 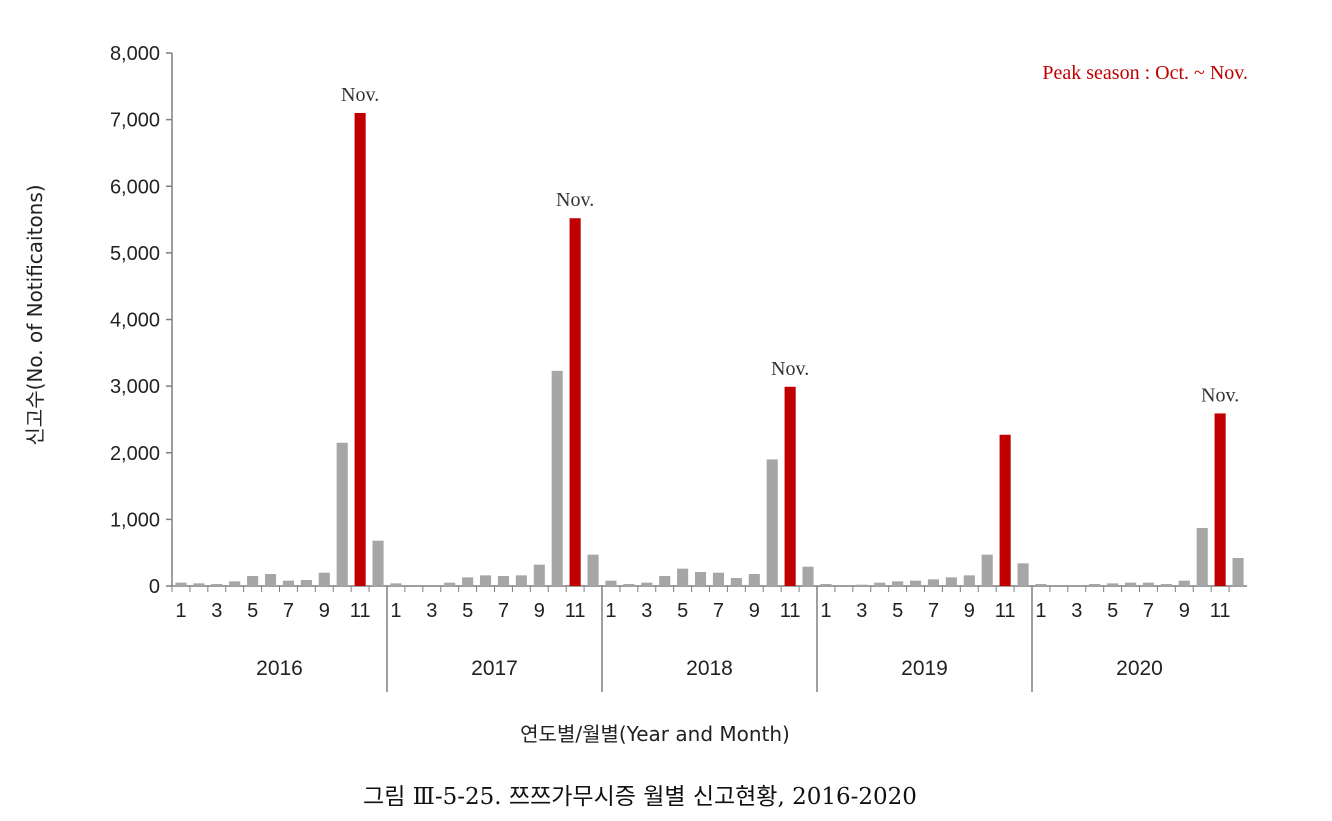 I want to click on peak-season-note: Peak season : Oct. ~ Nov., so click(x=1145, y=73).